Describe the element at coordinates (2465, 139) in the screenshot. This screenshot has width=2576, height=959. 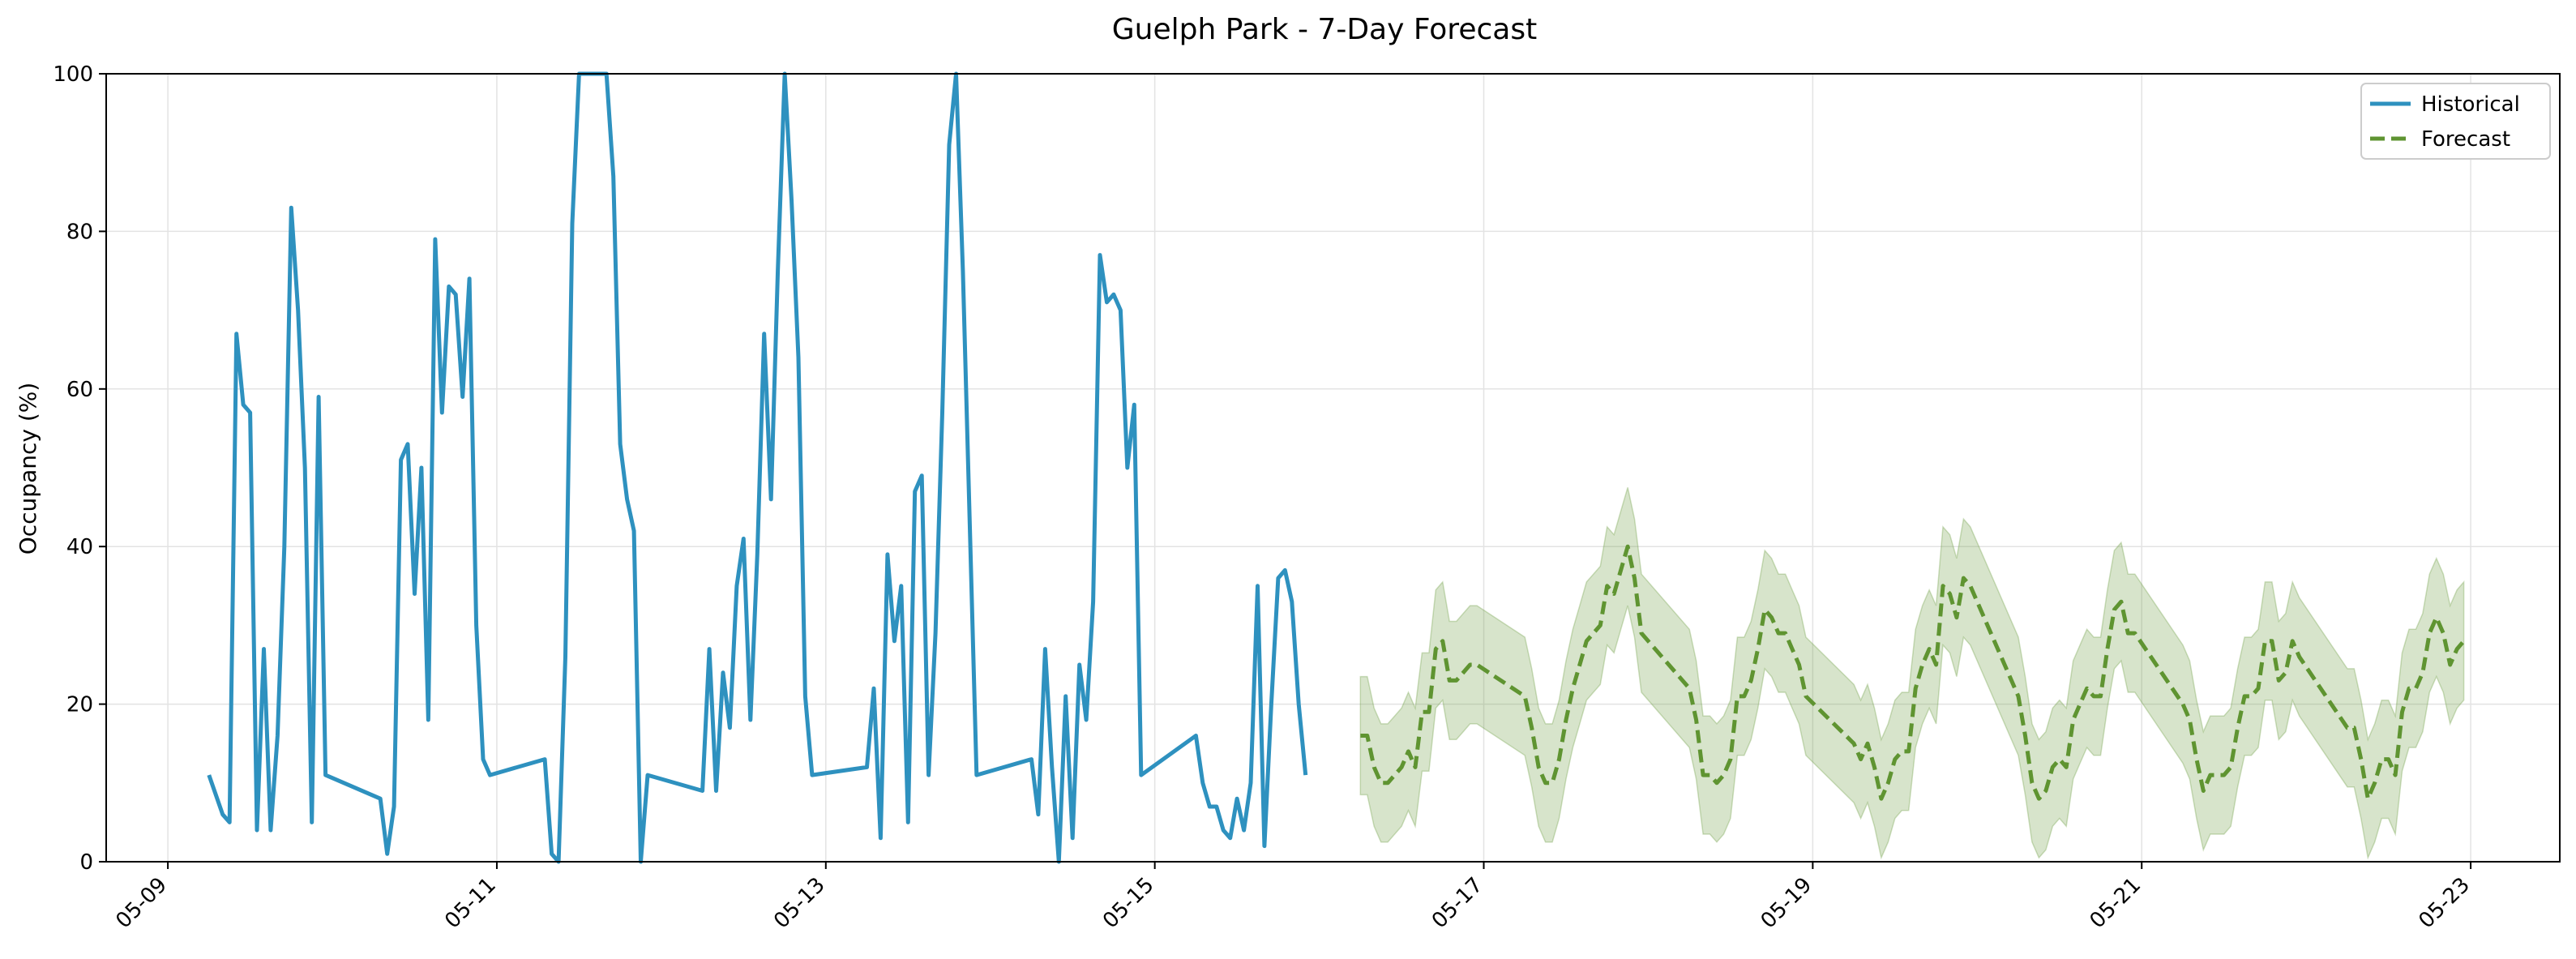
I see `legend-label-forecast: Forecast` at that location.